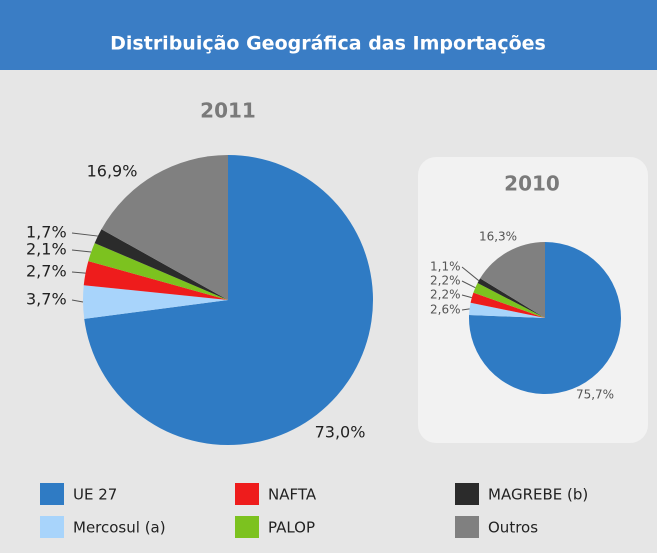  Describe the element at coordinates (46, 271) in the screenshot. I see `data-label: 2,7%` at that location.